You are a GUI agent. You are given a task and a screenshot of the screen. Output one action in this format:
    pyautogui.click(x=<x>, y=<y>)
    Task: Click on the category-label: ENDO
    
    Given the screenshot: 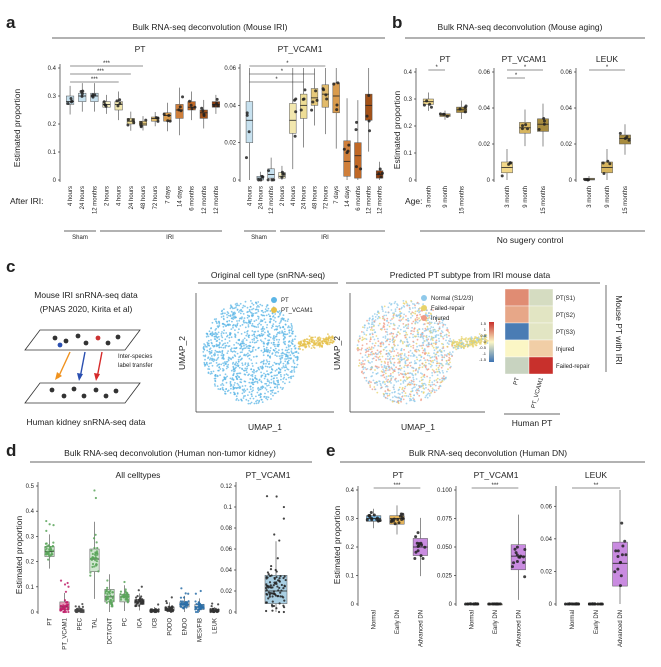 What is the action you would take?
    pyautogui.click(x=186, y=627)
    